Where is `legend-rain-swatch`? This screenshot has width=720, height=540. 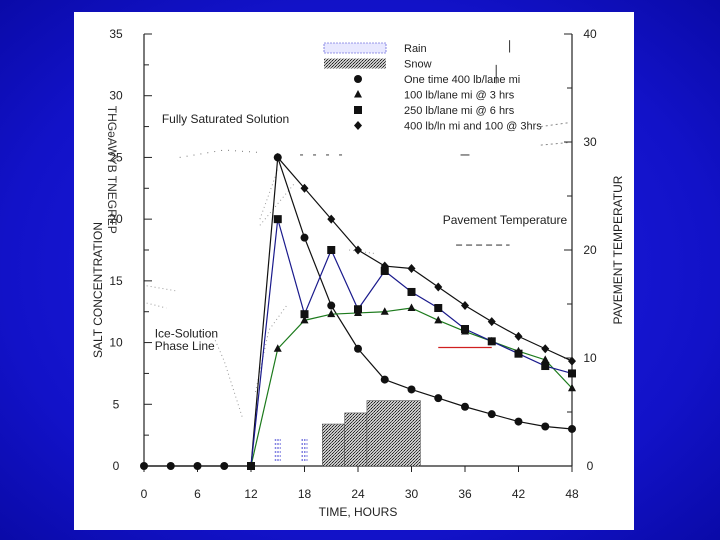 legend-rain-swatch is located at coordinates (355, 48).